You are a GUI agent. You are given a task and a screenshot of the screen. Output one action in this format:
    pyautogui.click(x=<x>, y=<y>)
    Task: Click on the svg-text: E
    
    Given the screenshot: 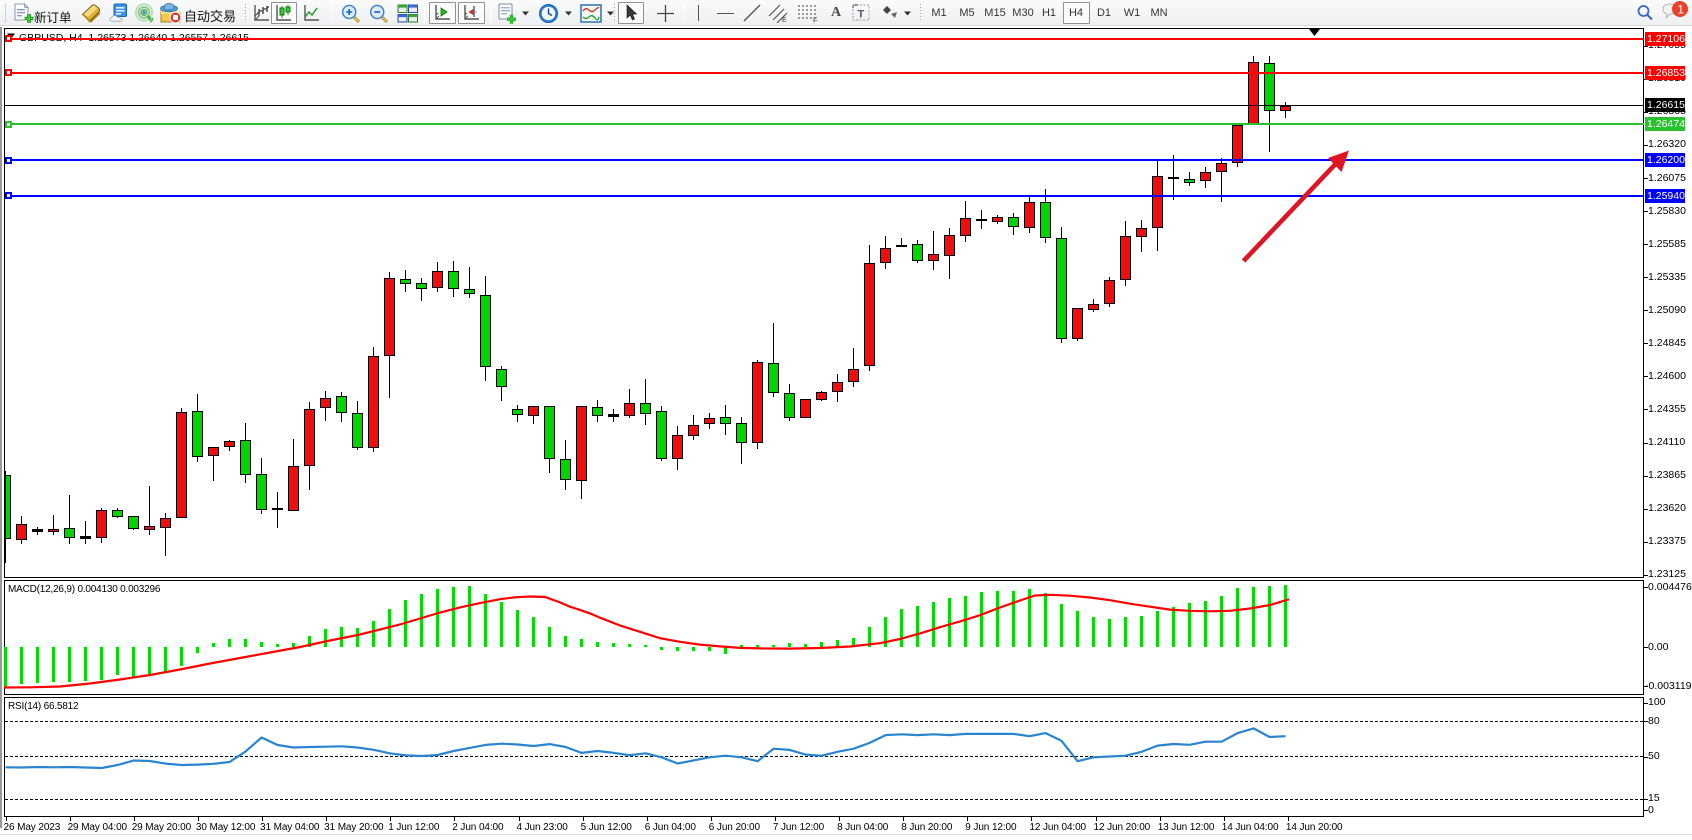 What is the action you would take?
    pyautogui.click(x=784, y=20)
    